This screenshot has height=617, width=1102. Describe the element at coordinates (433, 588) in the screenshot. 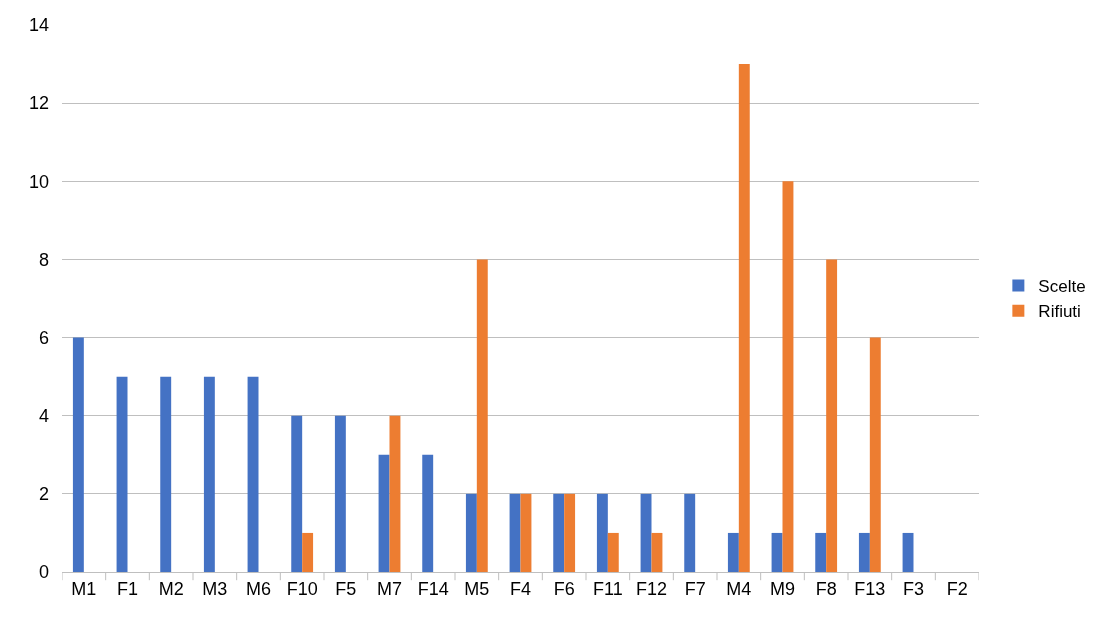

I see `x-tick-label: F14` at that location.